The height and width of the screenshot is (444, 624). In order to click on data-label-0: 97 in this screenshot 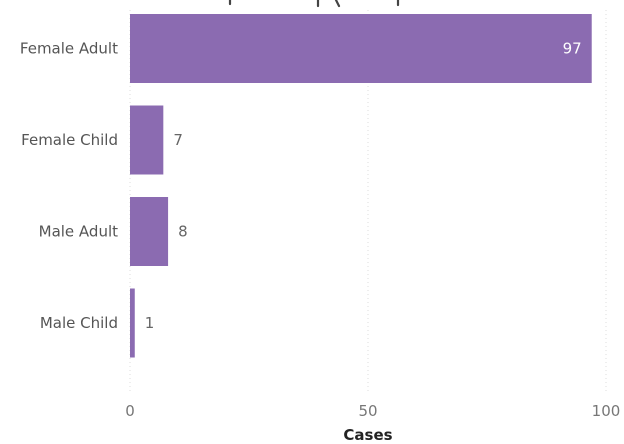, I will do `click(572, 49)`.